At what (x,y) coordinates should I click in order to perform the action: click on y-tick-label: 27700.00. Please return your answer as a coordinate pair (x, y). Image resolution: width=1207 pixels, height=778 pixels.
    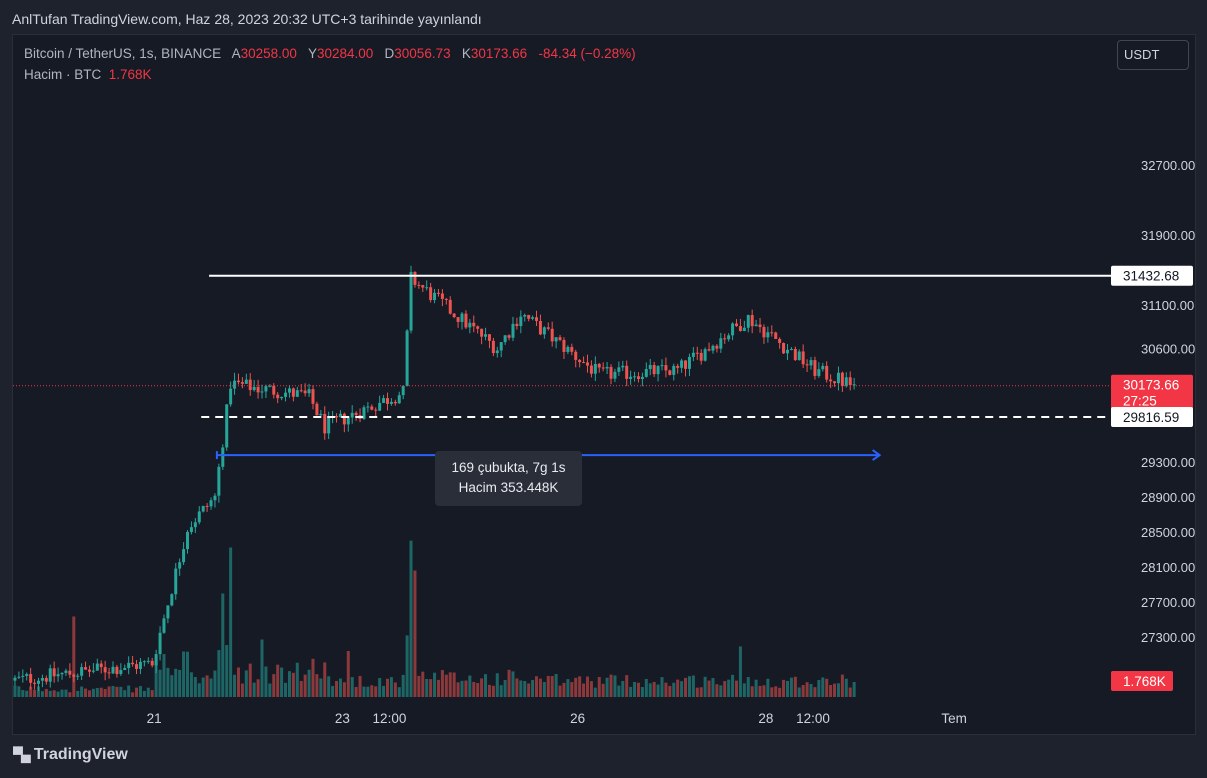
    Looking at the image, I should click on (1168, 602).